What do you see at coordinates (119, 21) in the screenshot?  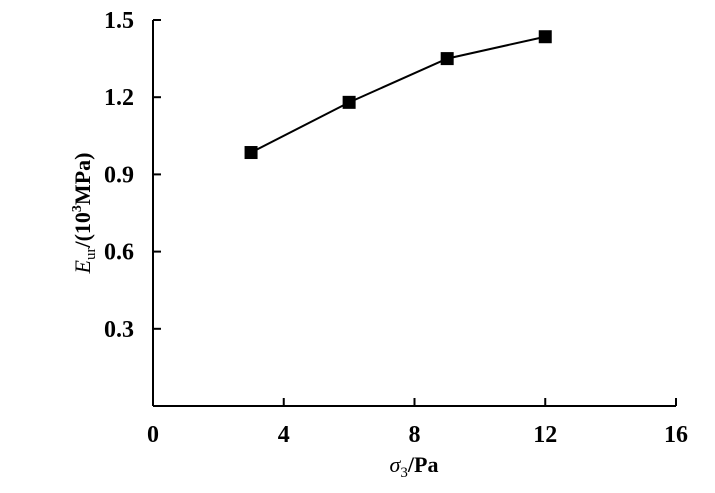 I see `y-tick-label: 1.5` at bounding box center [119, 21].